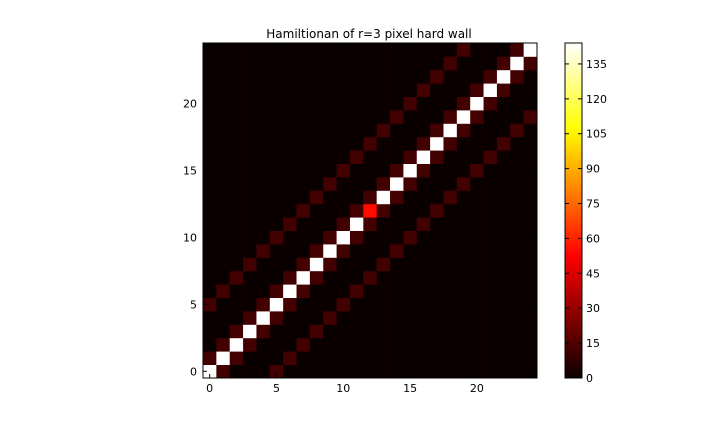 This screenshot has width=720, height=432. What do you see at coordinates (276, 388) in the screenshot?
I see `x-tick-label: 5` at bounding box center [276, 388].